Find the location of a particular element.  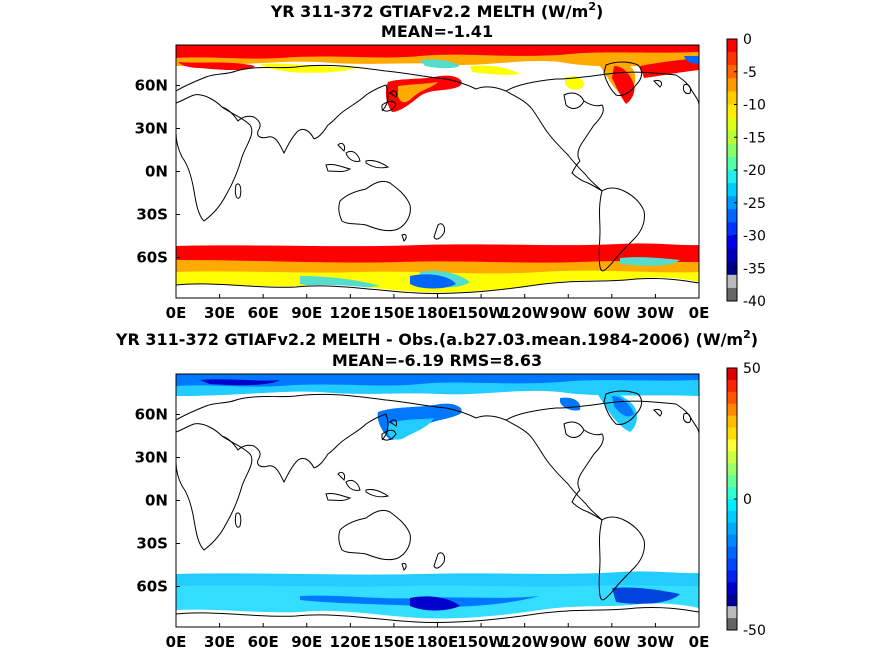

colorbar-tick-label: -25 is located at coordinates (754, 204).